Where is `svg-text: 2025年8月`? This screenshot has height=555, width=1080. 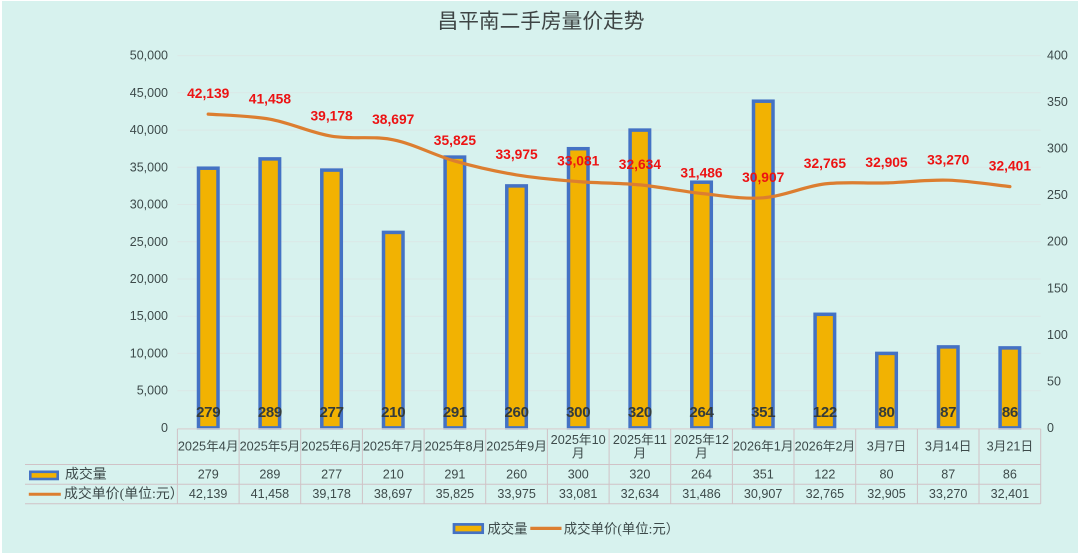
svg-text: 2025年8月 is located at coordinates (455, 447).